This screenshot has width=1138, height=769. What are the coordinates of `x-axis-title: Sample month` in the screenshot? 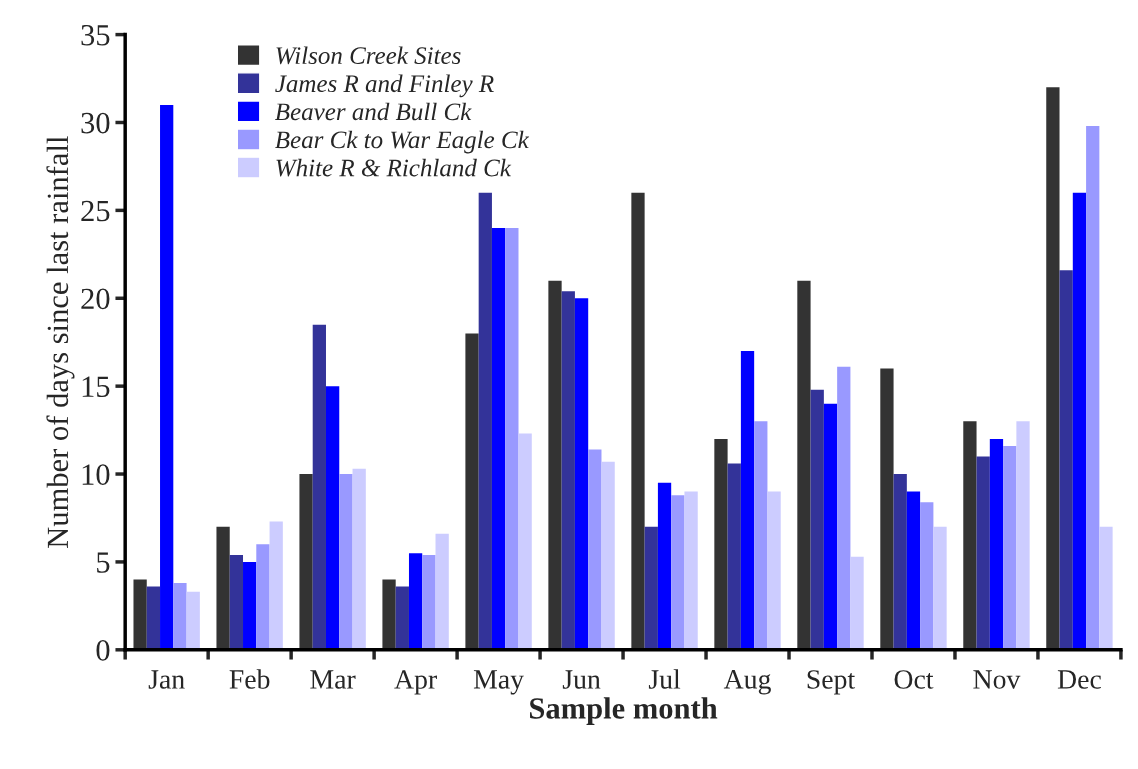 It's located at (624, 711).